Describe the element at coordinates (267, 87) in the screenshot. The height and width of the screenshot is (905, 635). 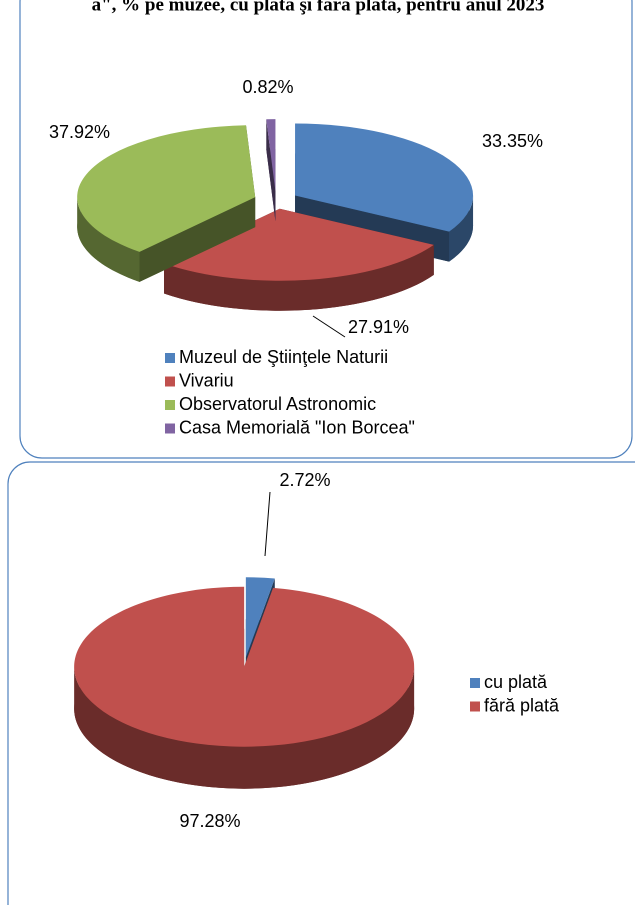
I see `data-label: 0.82%` at that location.